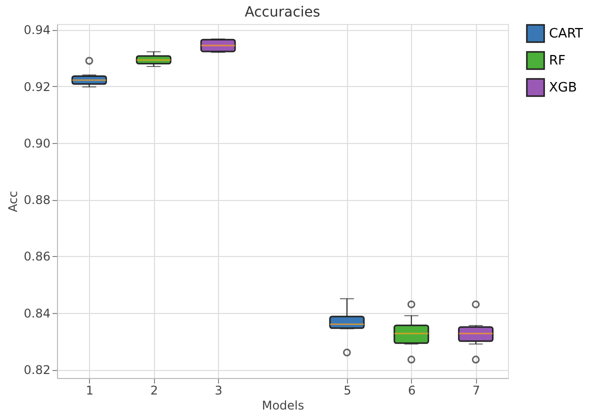 Image resolution: width=589 pixels, height=417 pixels. What do you see at coordinates (283, 405) in the screenshot?
I see `x-axis-title: Models` at bounding box center [283, 405].